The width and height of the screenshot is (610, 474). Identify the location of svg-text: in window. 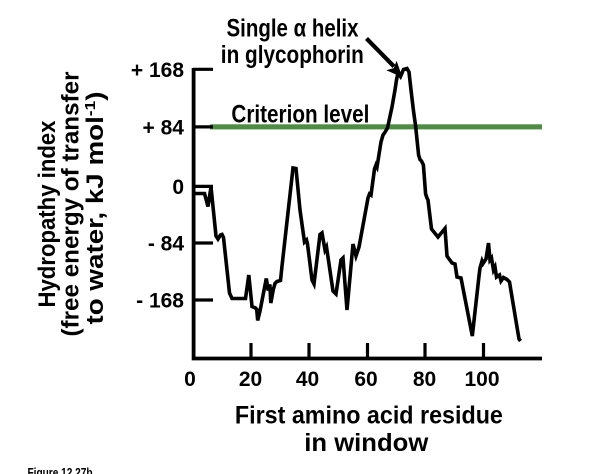
(366, 443).